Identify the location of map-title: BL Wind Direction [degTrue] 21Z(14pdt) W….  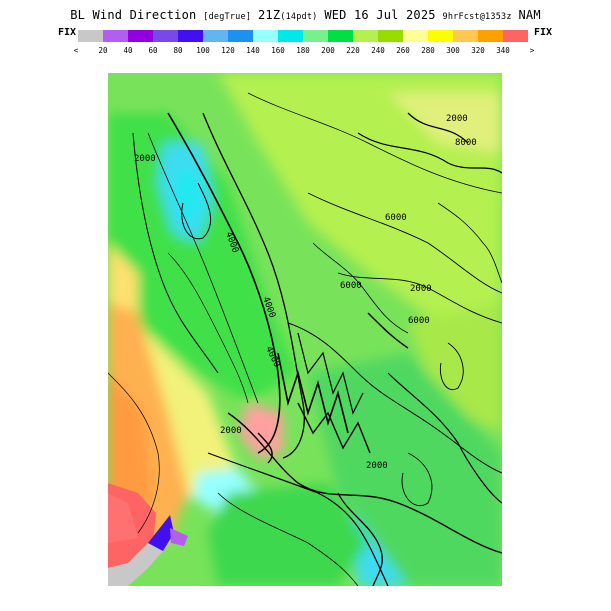
(305, 15).